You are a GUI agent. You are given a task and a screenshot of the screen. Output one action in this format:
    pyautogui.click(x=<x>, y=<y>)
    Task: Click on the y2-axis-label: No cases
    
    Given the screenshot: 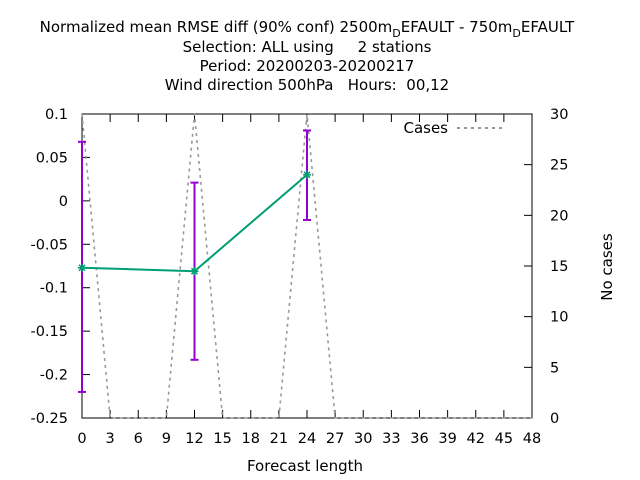 What is the action you would take?
    pyautogui.click(x=607, y=267)
    